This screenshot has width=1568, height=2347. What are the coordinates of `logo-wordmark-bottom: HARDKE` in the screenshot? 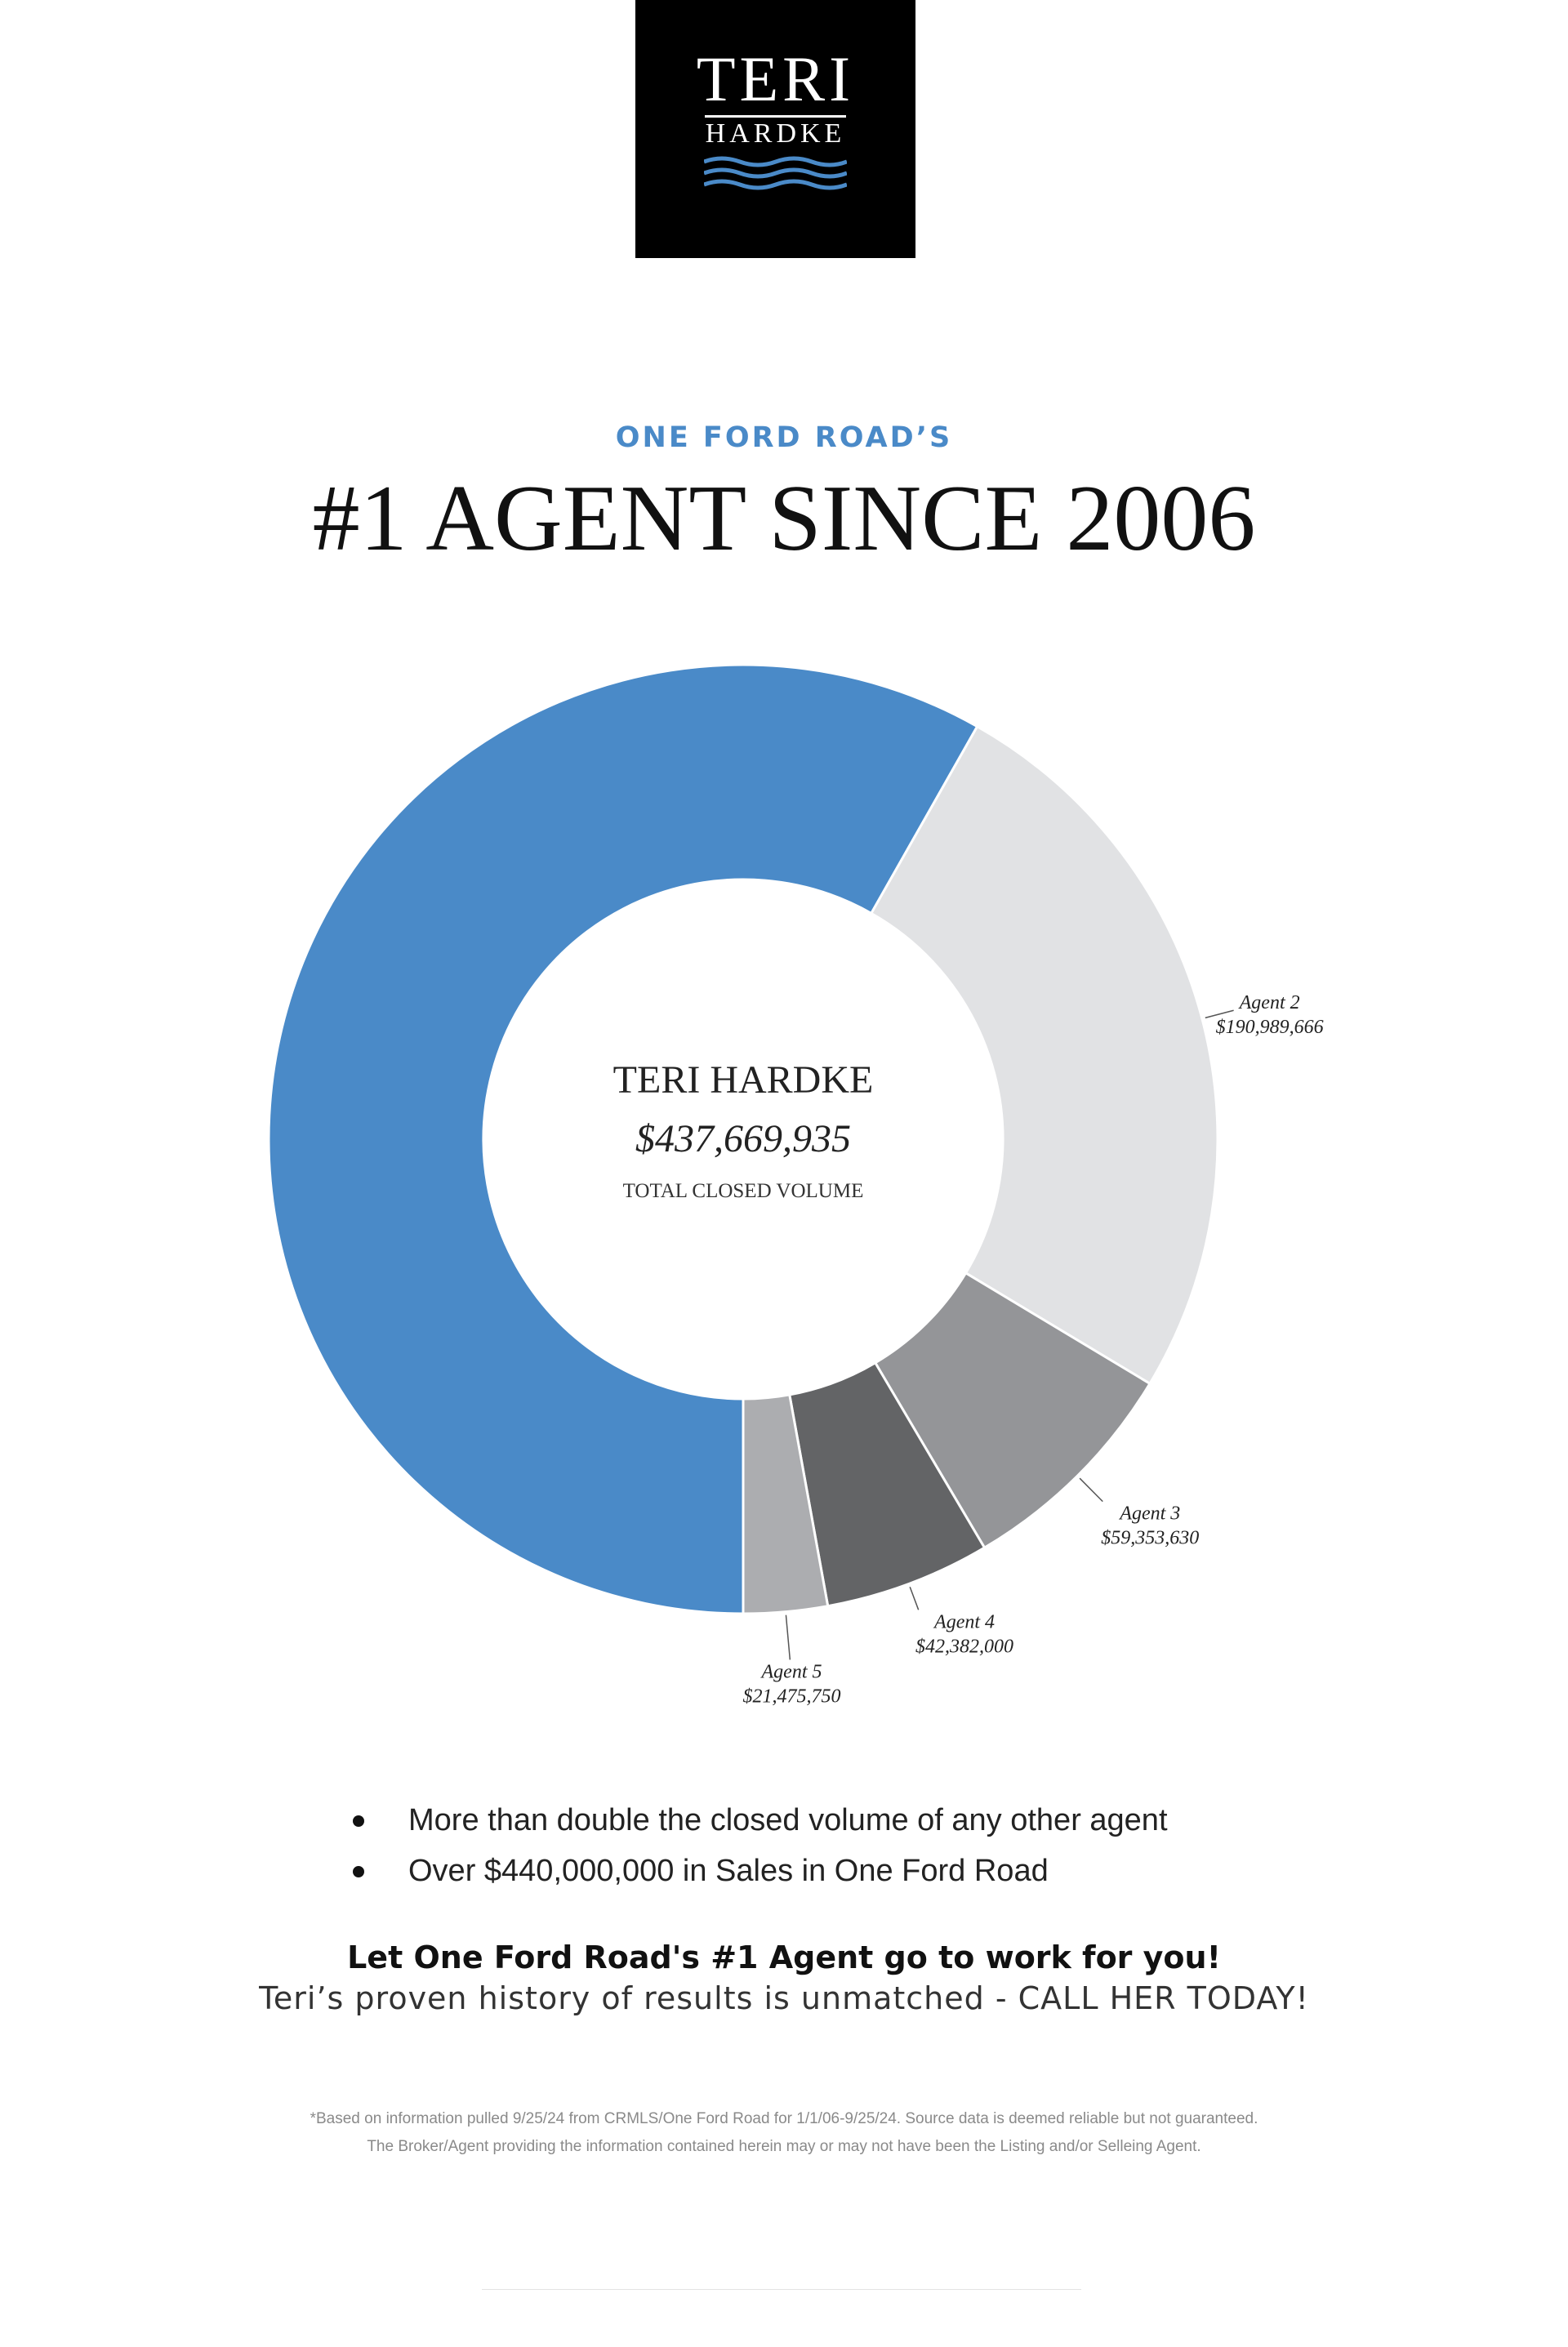 It's located at (775, 133).